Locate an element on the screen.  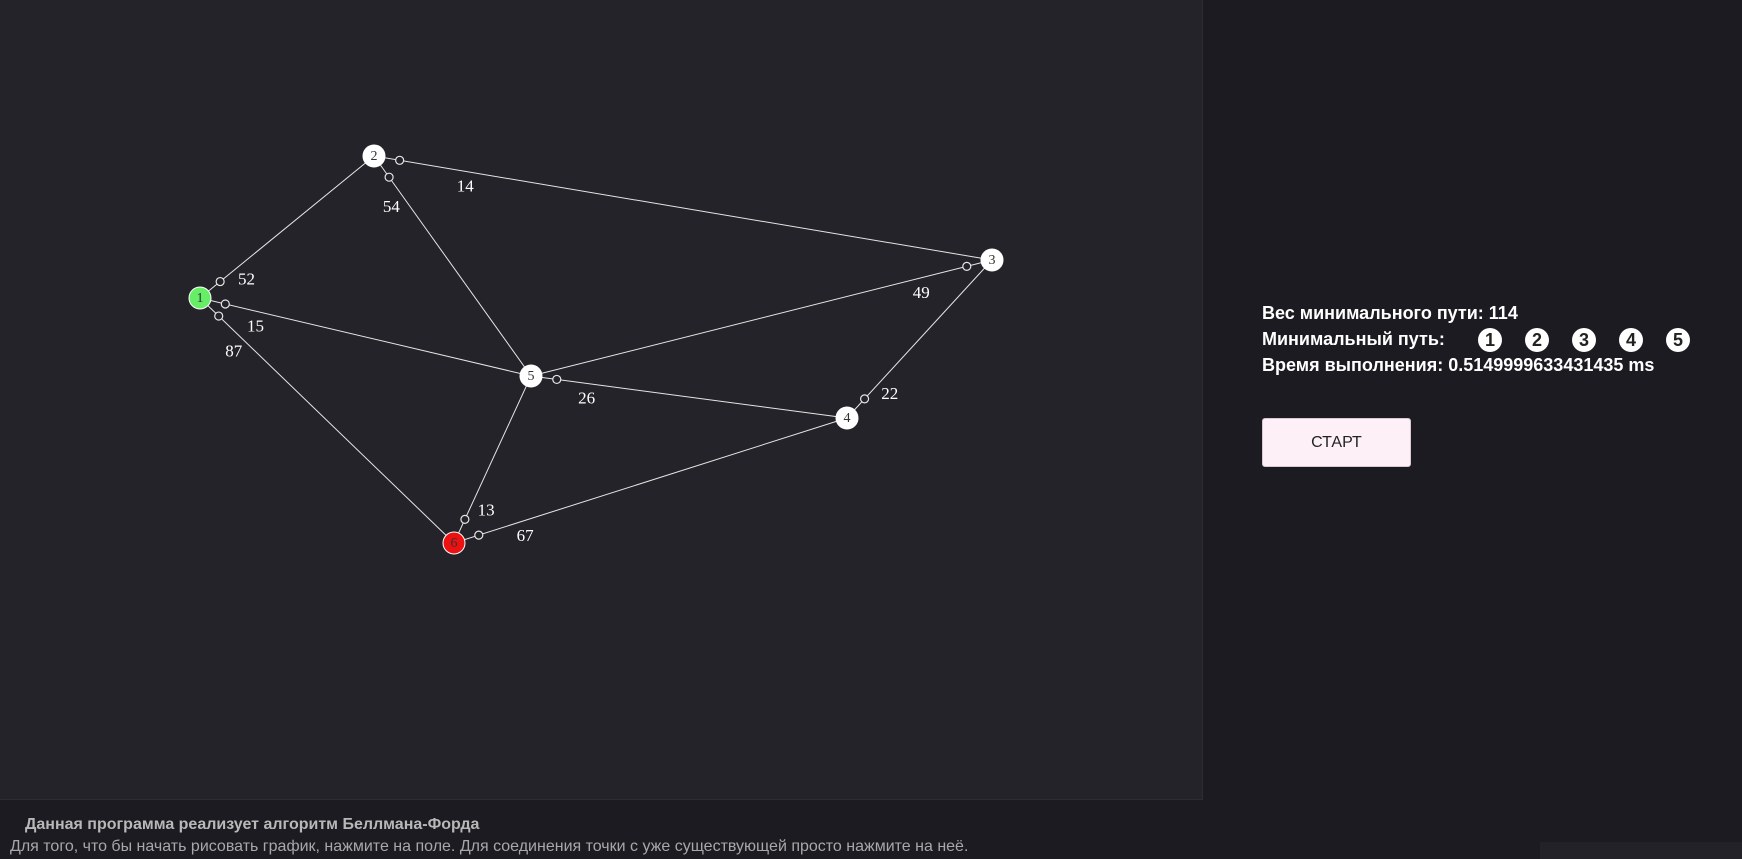
path-weight-text: Вес минимального пути: 114 is located at coordinates (1390, 313).